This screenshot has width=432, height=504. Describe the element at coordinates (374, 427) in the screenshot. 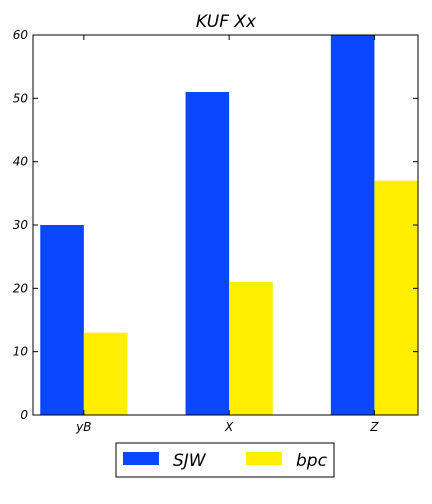

I see `x-tick-label: Z` at that location.